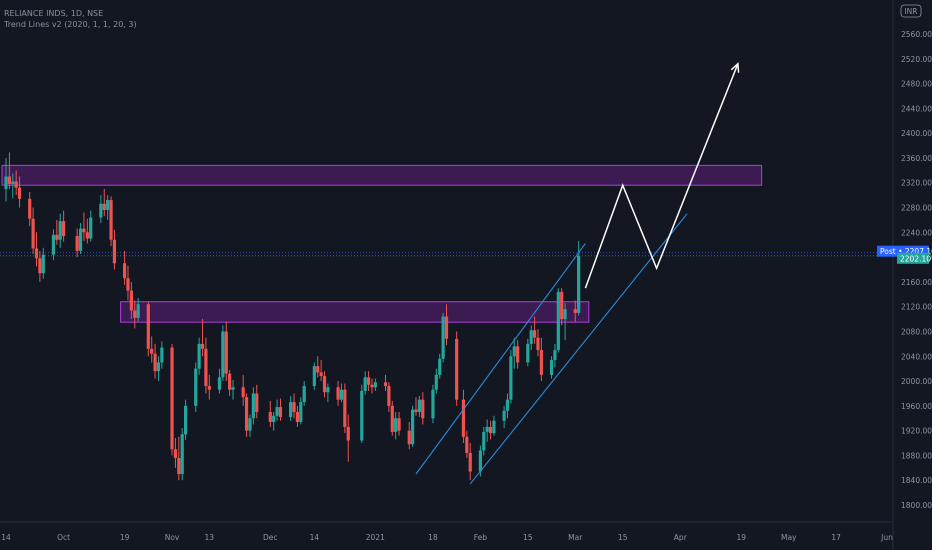 The width and height of the screenshot is (932, 550). Describe the element at coordinates (375, 537) in the screenshot. I see `x-tick-label: 2021` at that location.